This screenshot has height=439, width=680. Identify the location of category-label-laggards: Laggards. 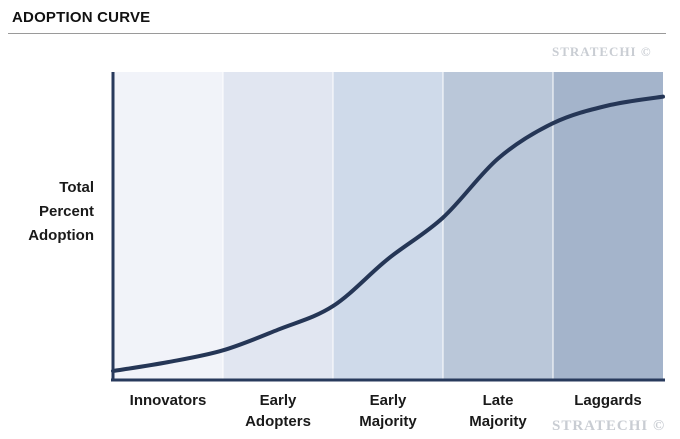
(608, 400).